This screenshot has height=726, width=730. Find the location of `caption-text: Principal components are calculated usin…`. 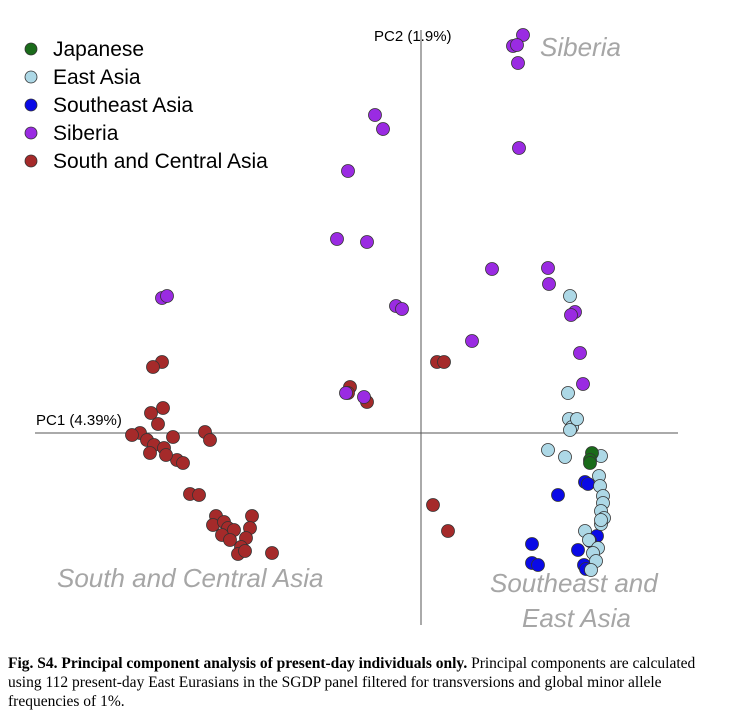

caption-text: Principal components are calculated usin… is located at coordinates (352, 682).